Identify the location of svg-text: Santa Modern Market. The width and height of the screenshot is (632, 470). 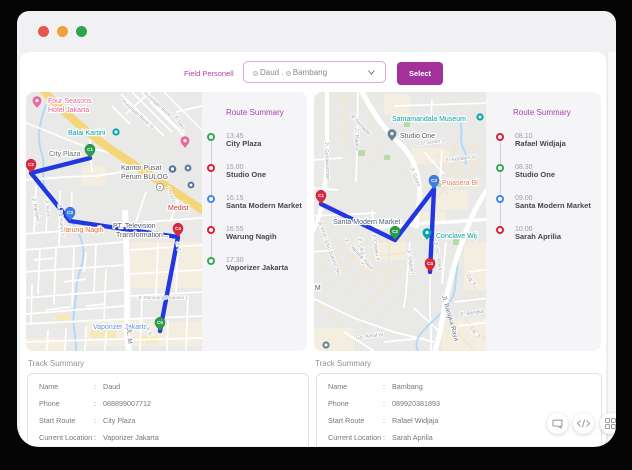
(366, 222).